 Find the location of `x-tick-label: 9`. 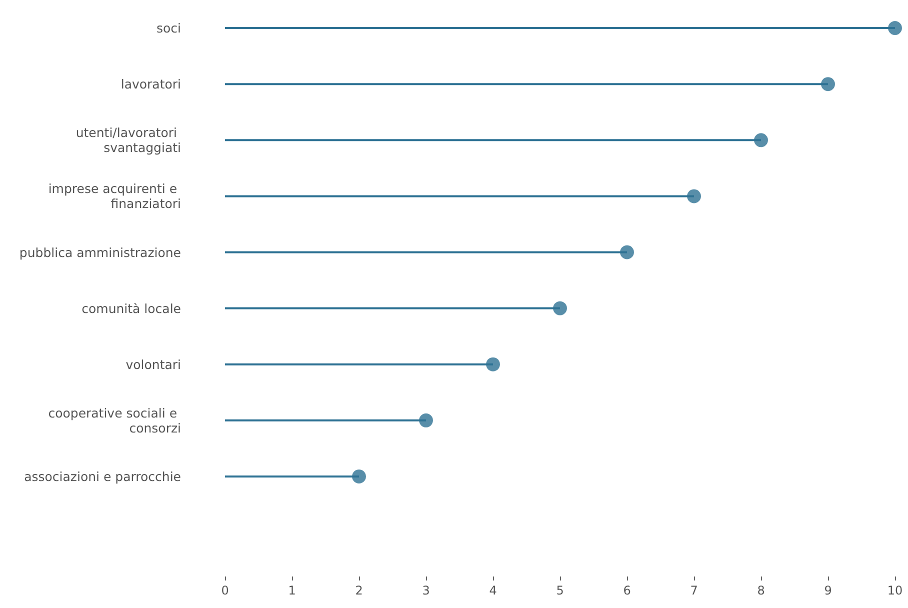

x-tick-label: 9 is located at coordinates (828, 591).